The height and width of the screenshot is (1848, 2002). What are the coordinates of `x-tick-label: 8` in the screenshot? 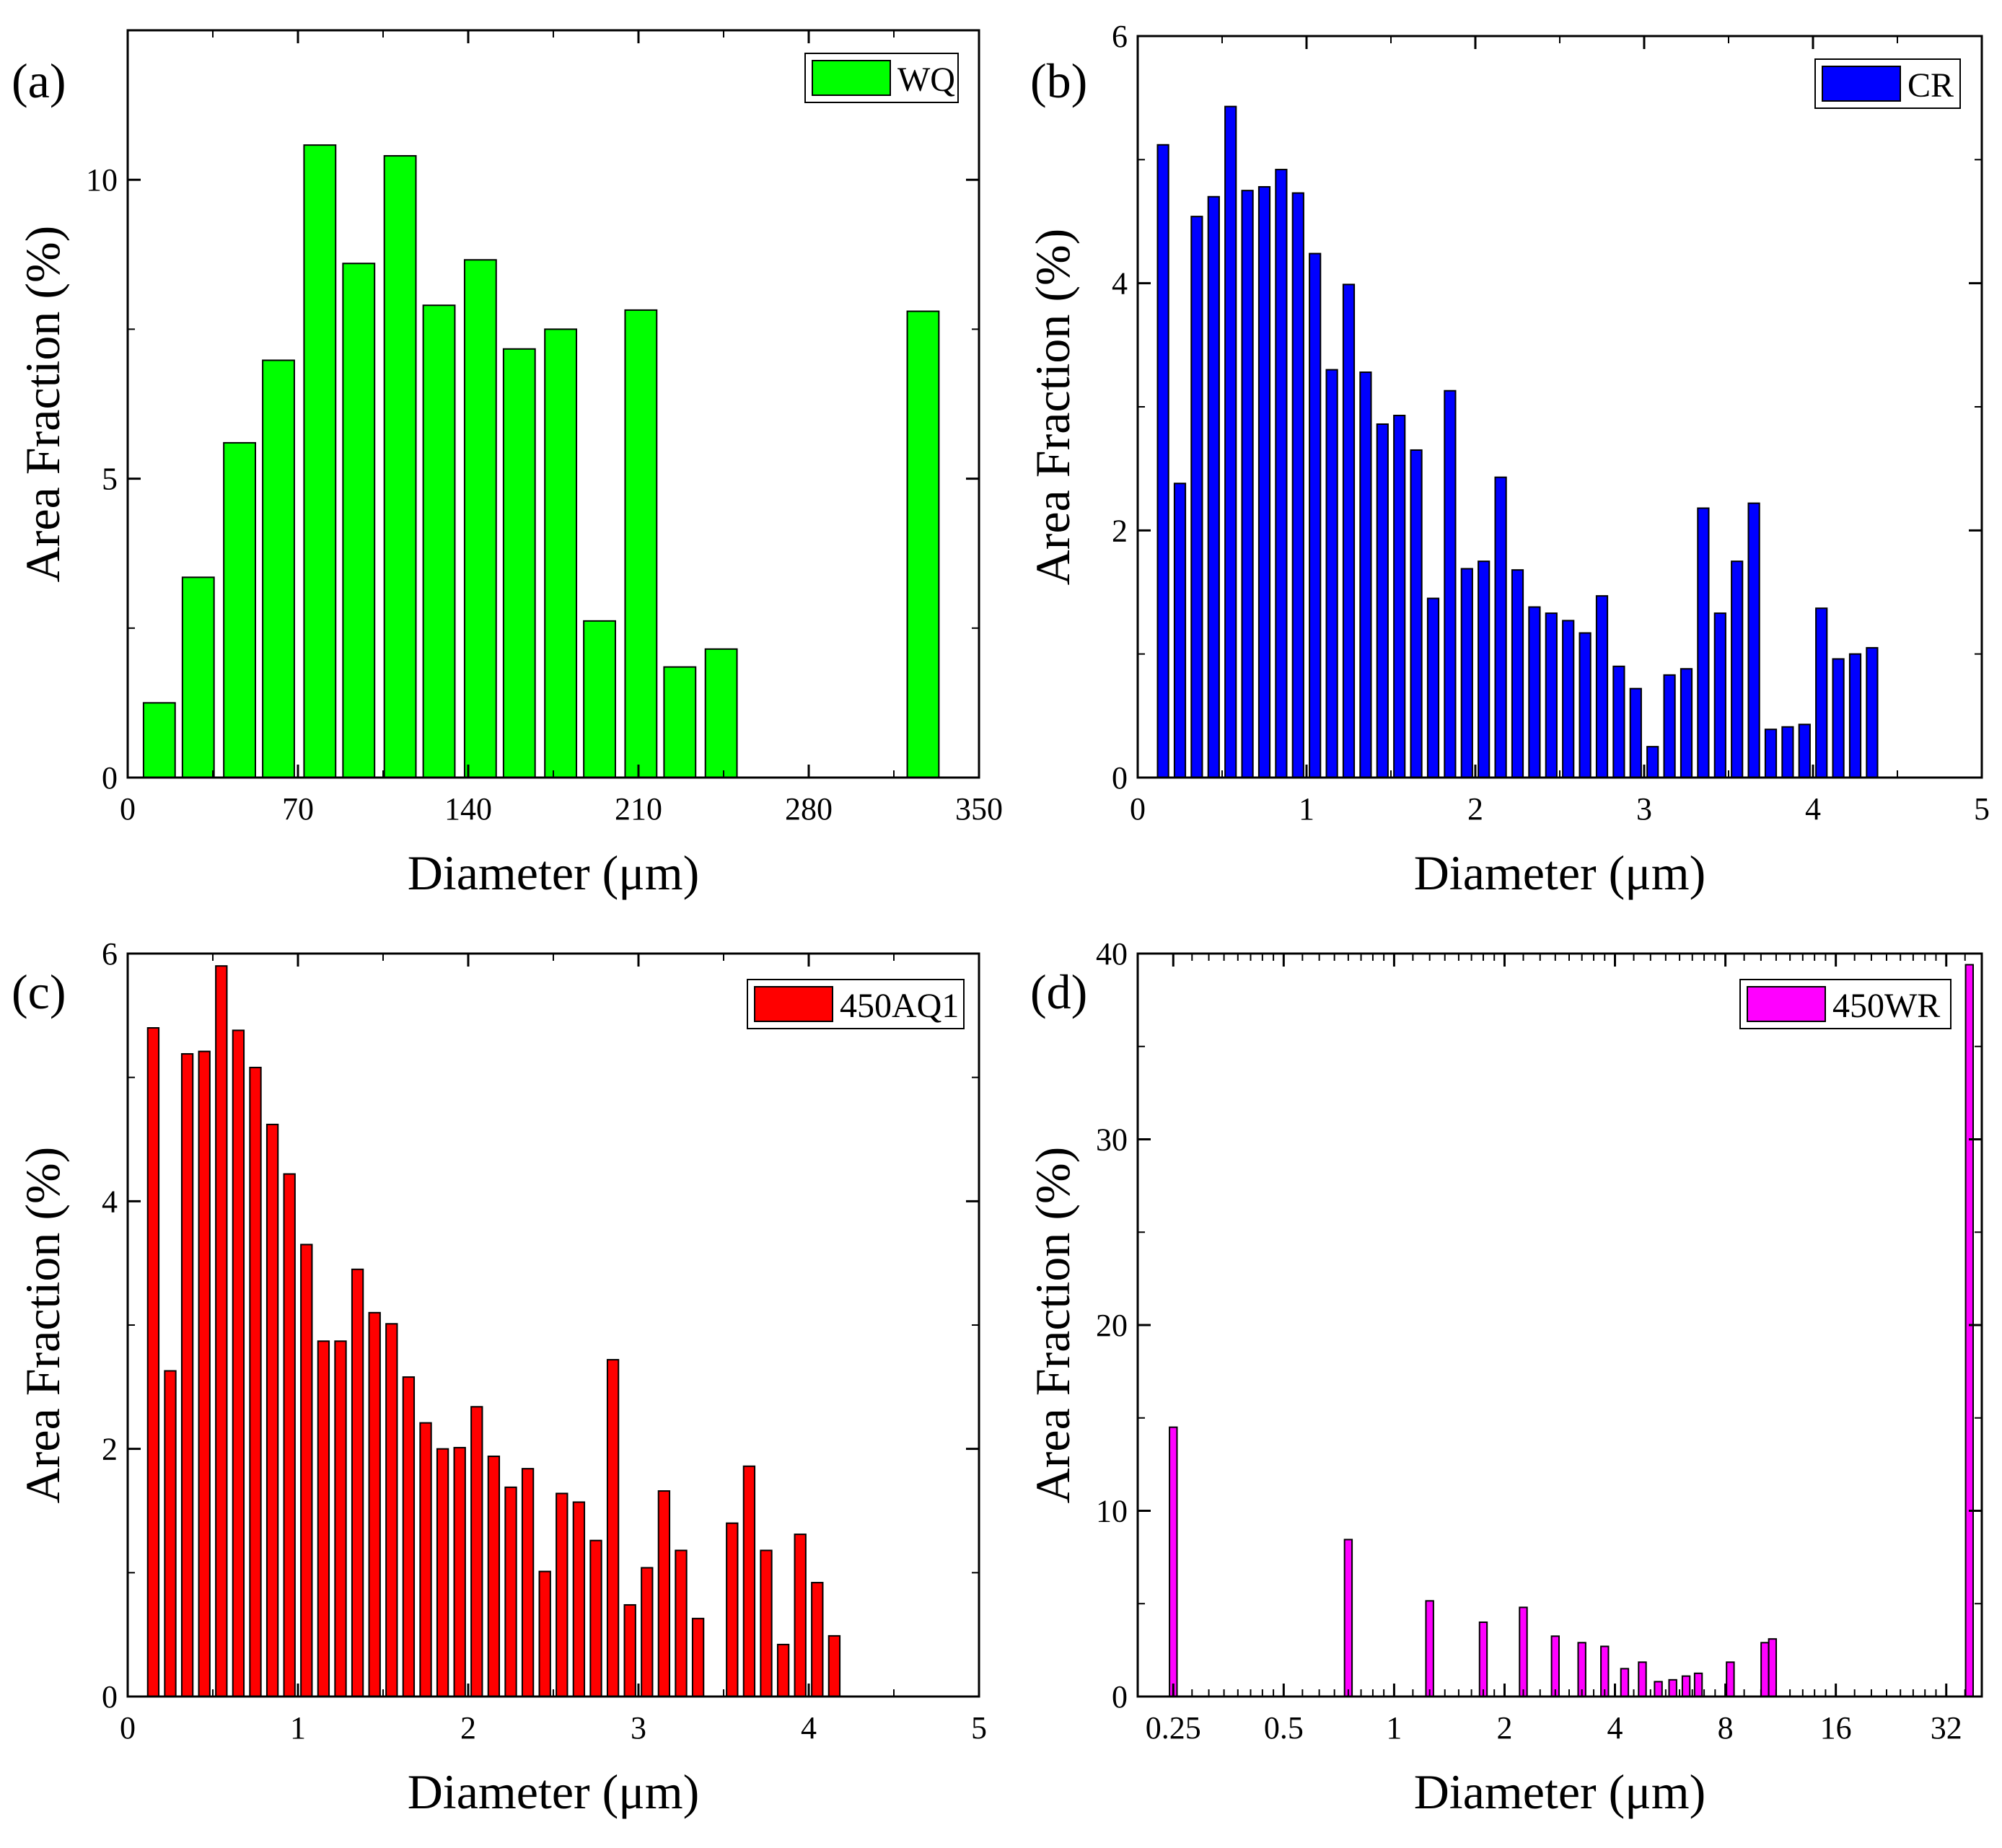 It's located at (1726, 1728).